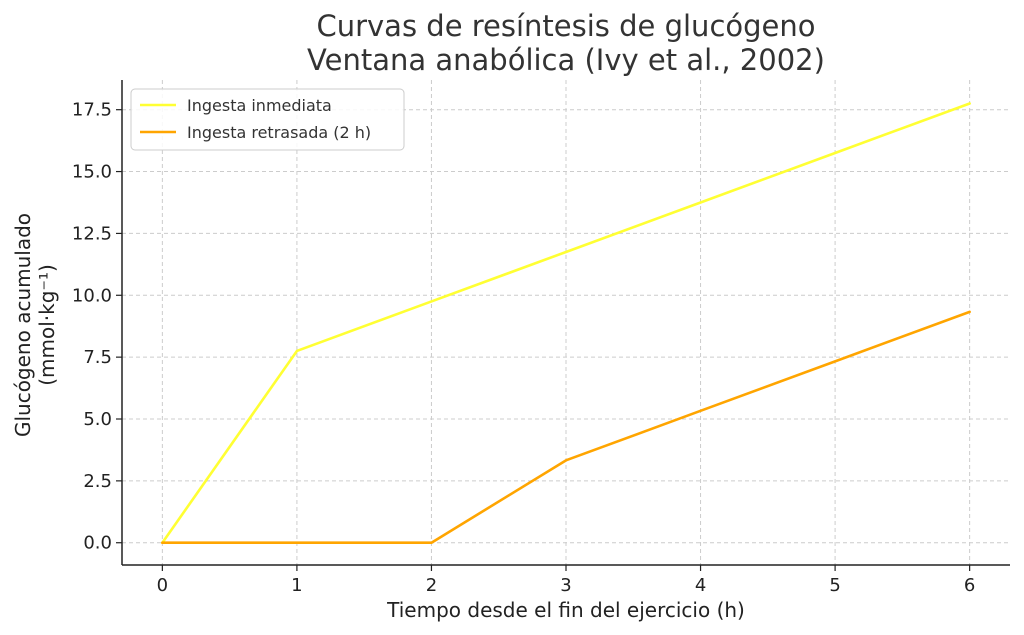  Describe the element at coordinates (969, 585) in the screenshot. I see `x-tick-label: 6` at that location.